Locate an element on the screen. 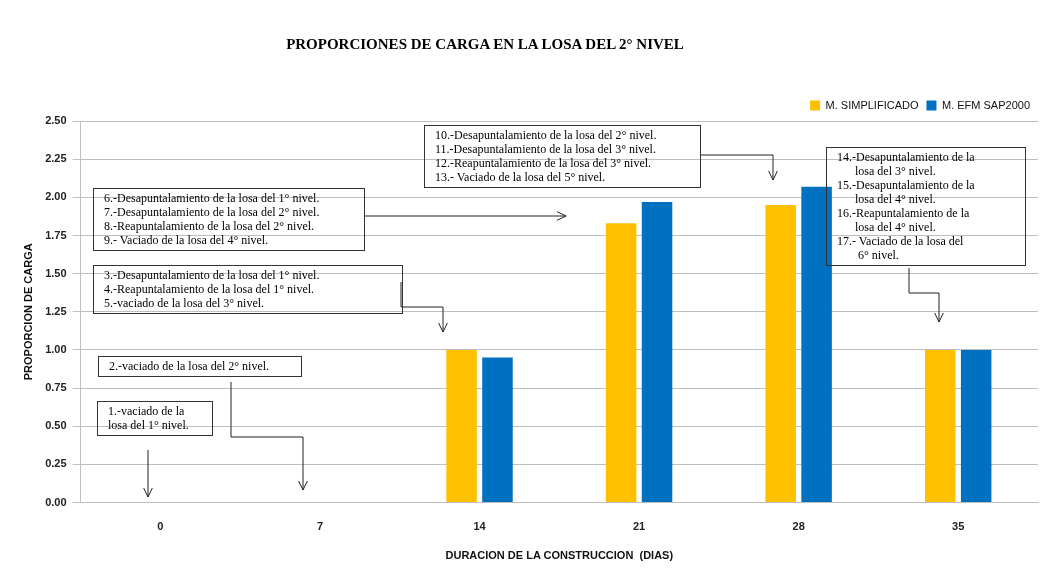  y-tick-label: 2.25 is located at coordinates (56, 158).